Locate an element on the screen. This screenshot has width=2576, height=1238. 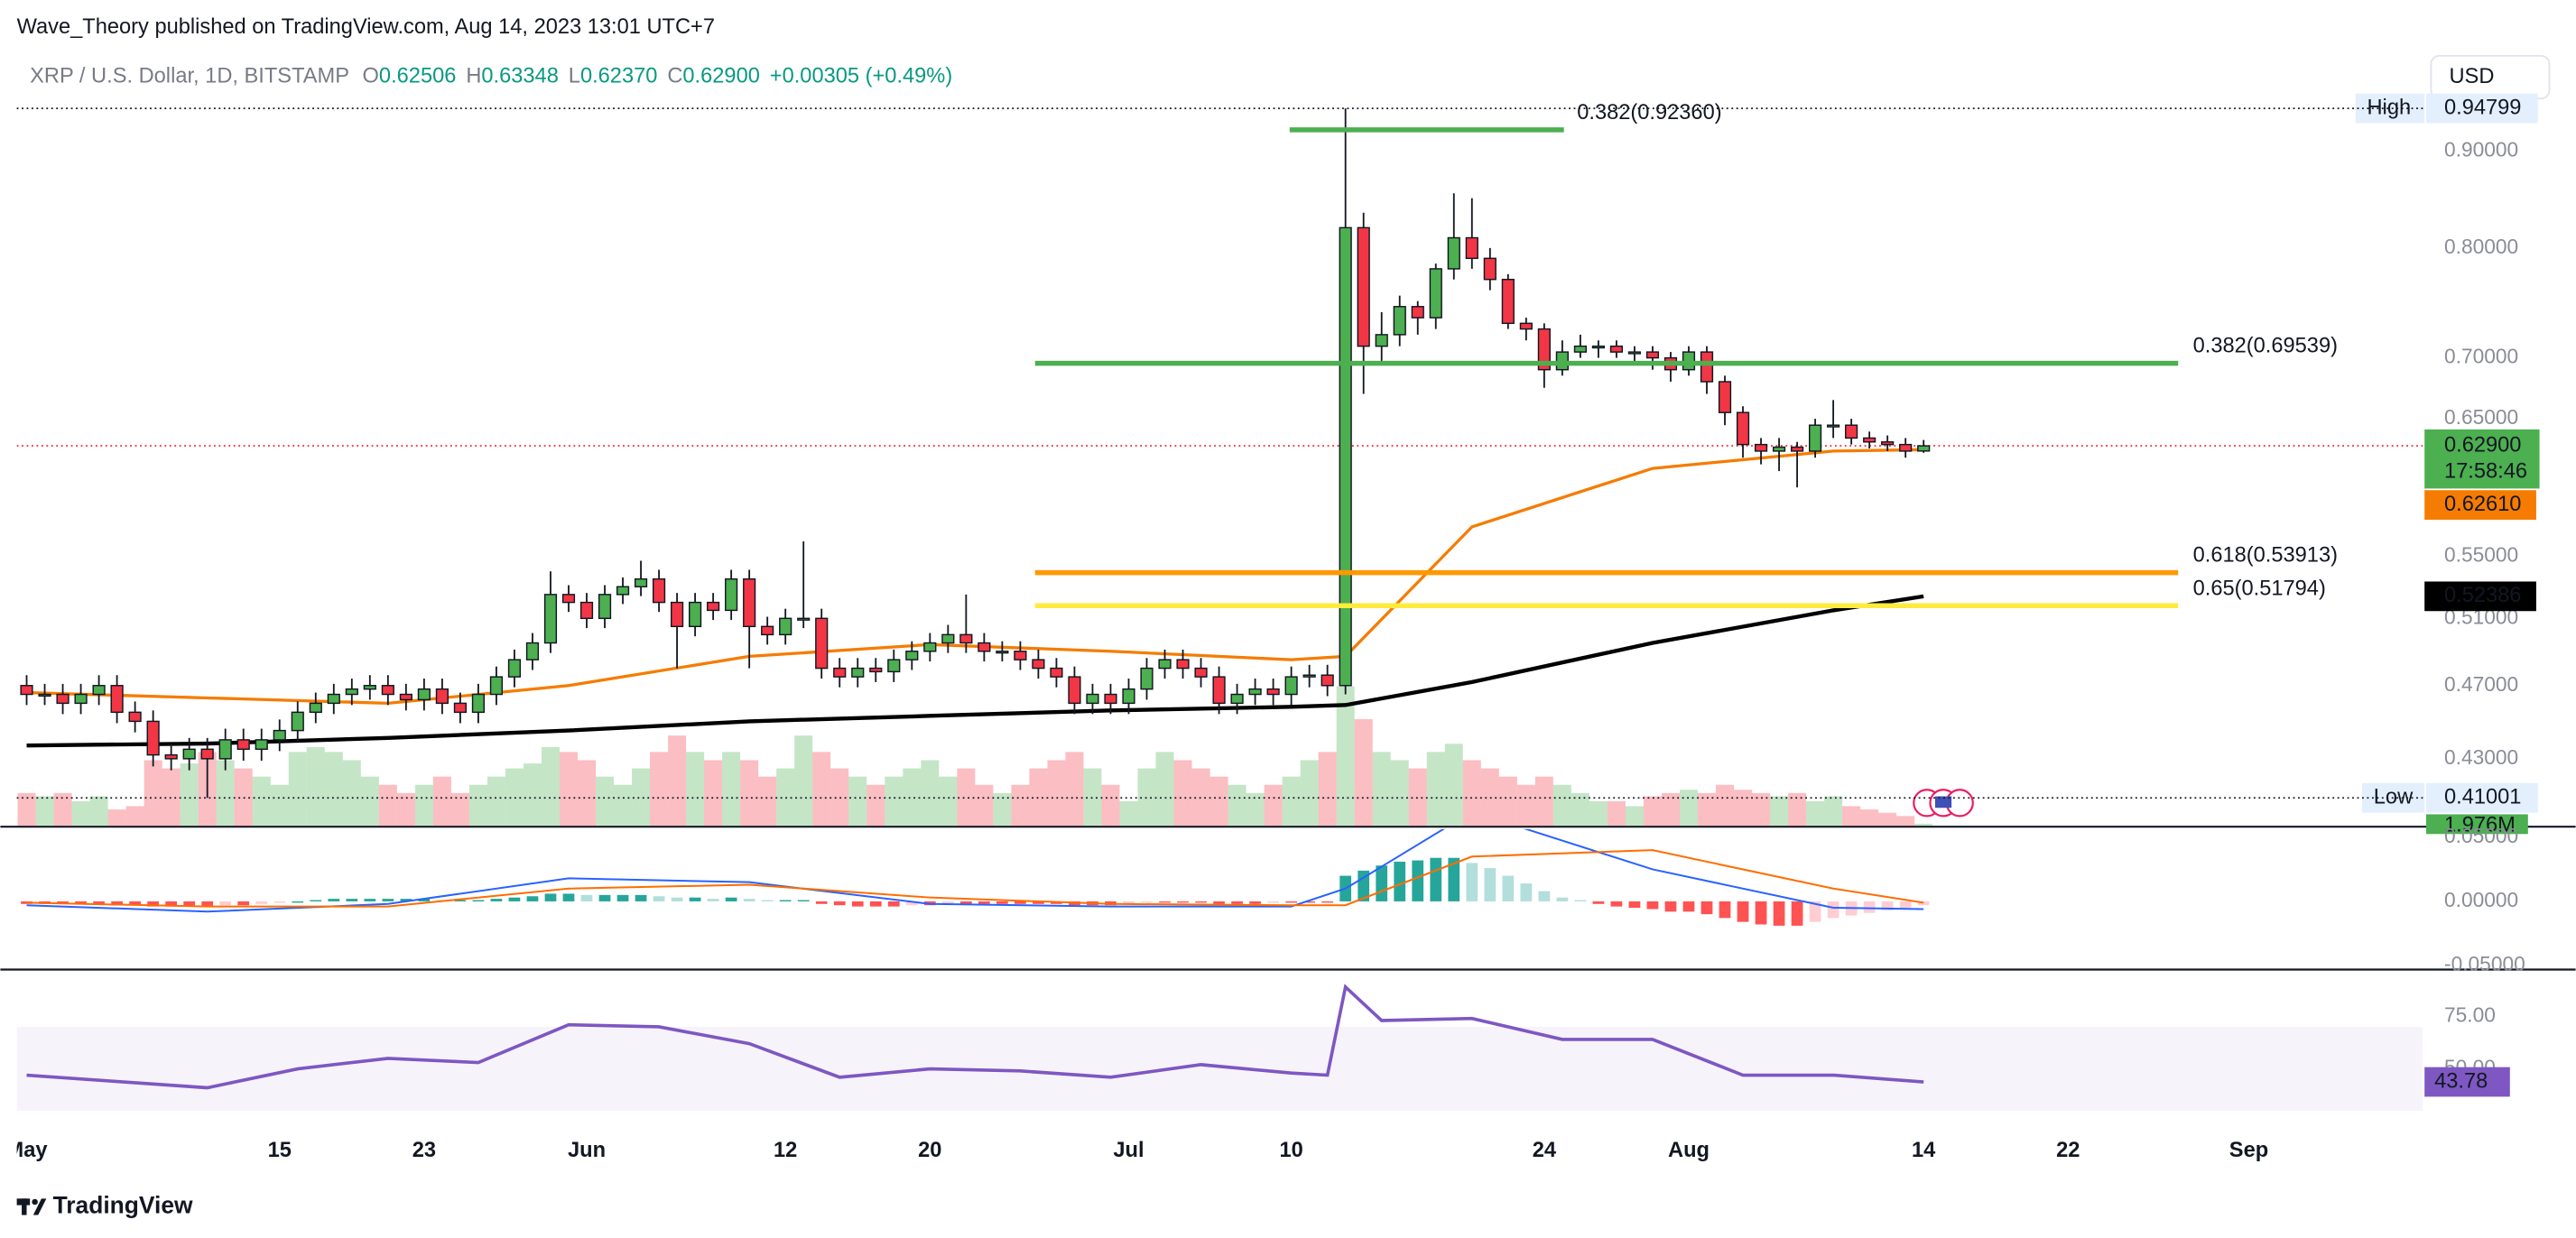
ohlc-value: 0.62370 is located at coordinates (618, 76).